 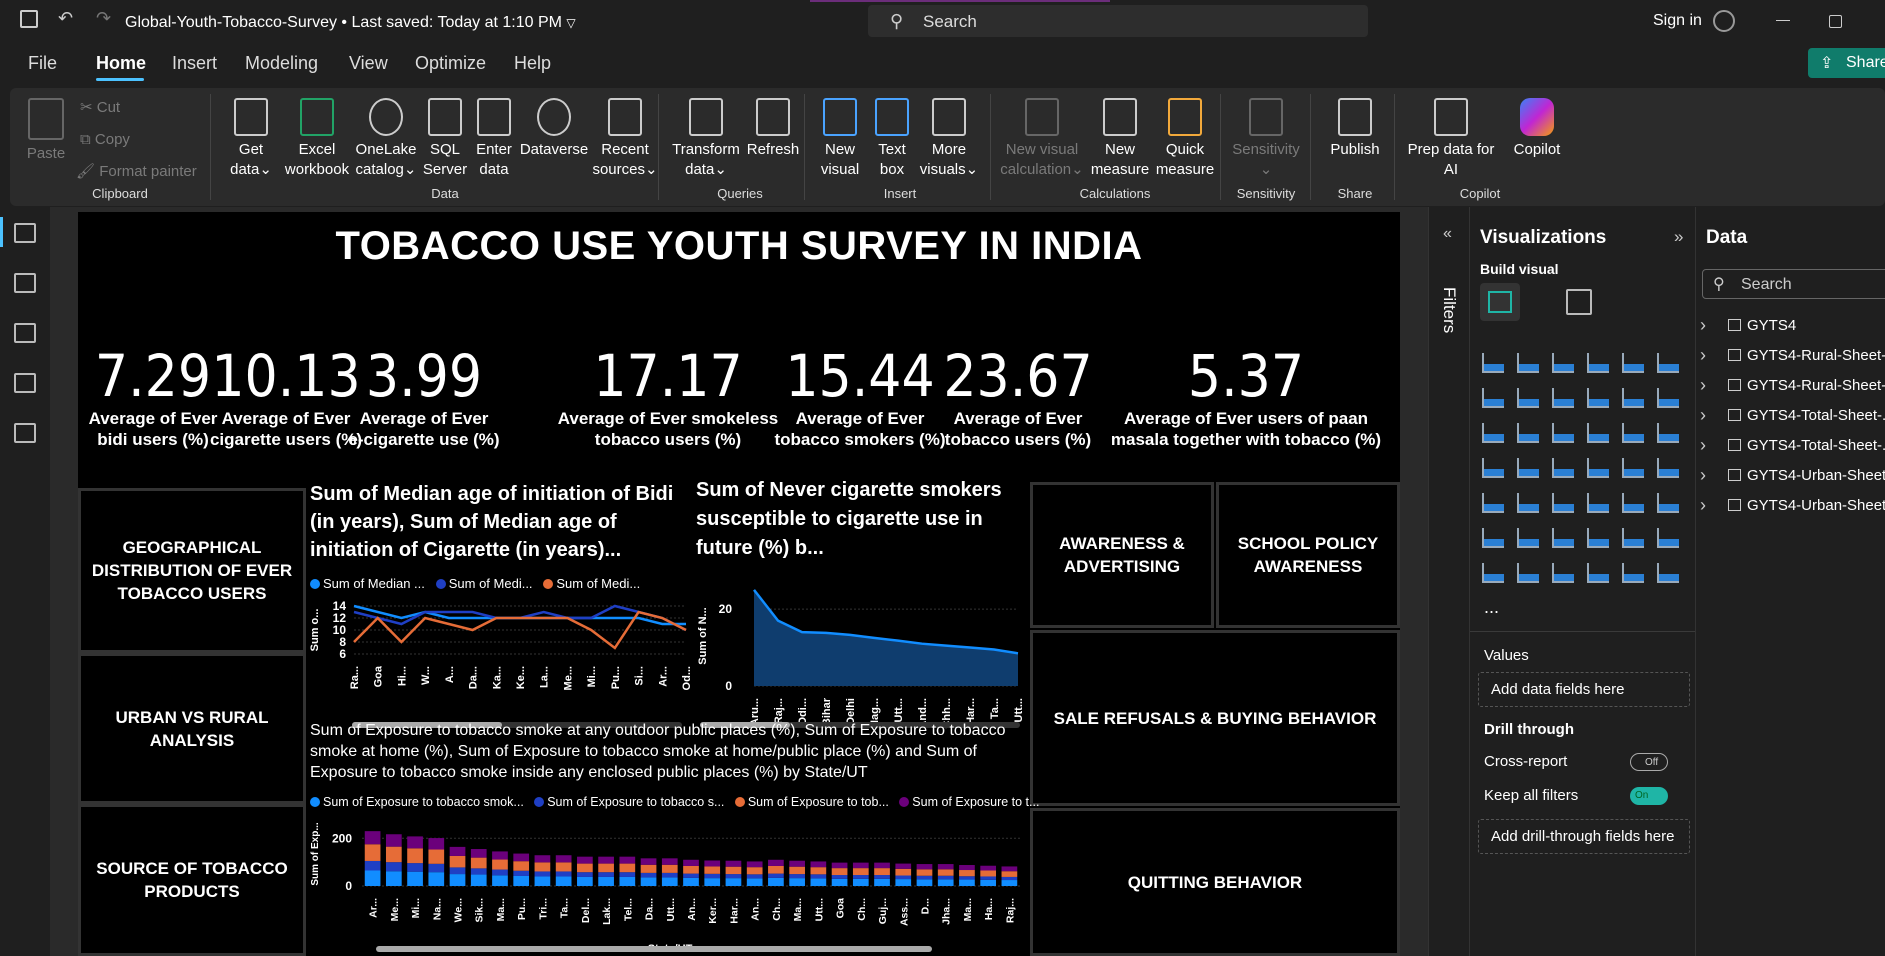 What do you see at coordinates (533, 63) in the screenshot?
I see `menu-help: Help` at bounding box center [533, 63].